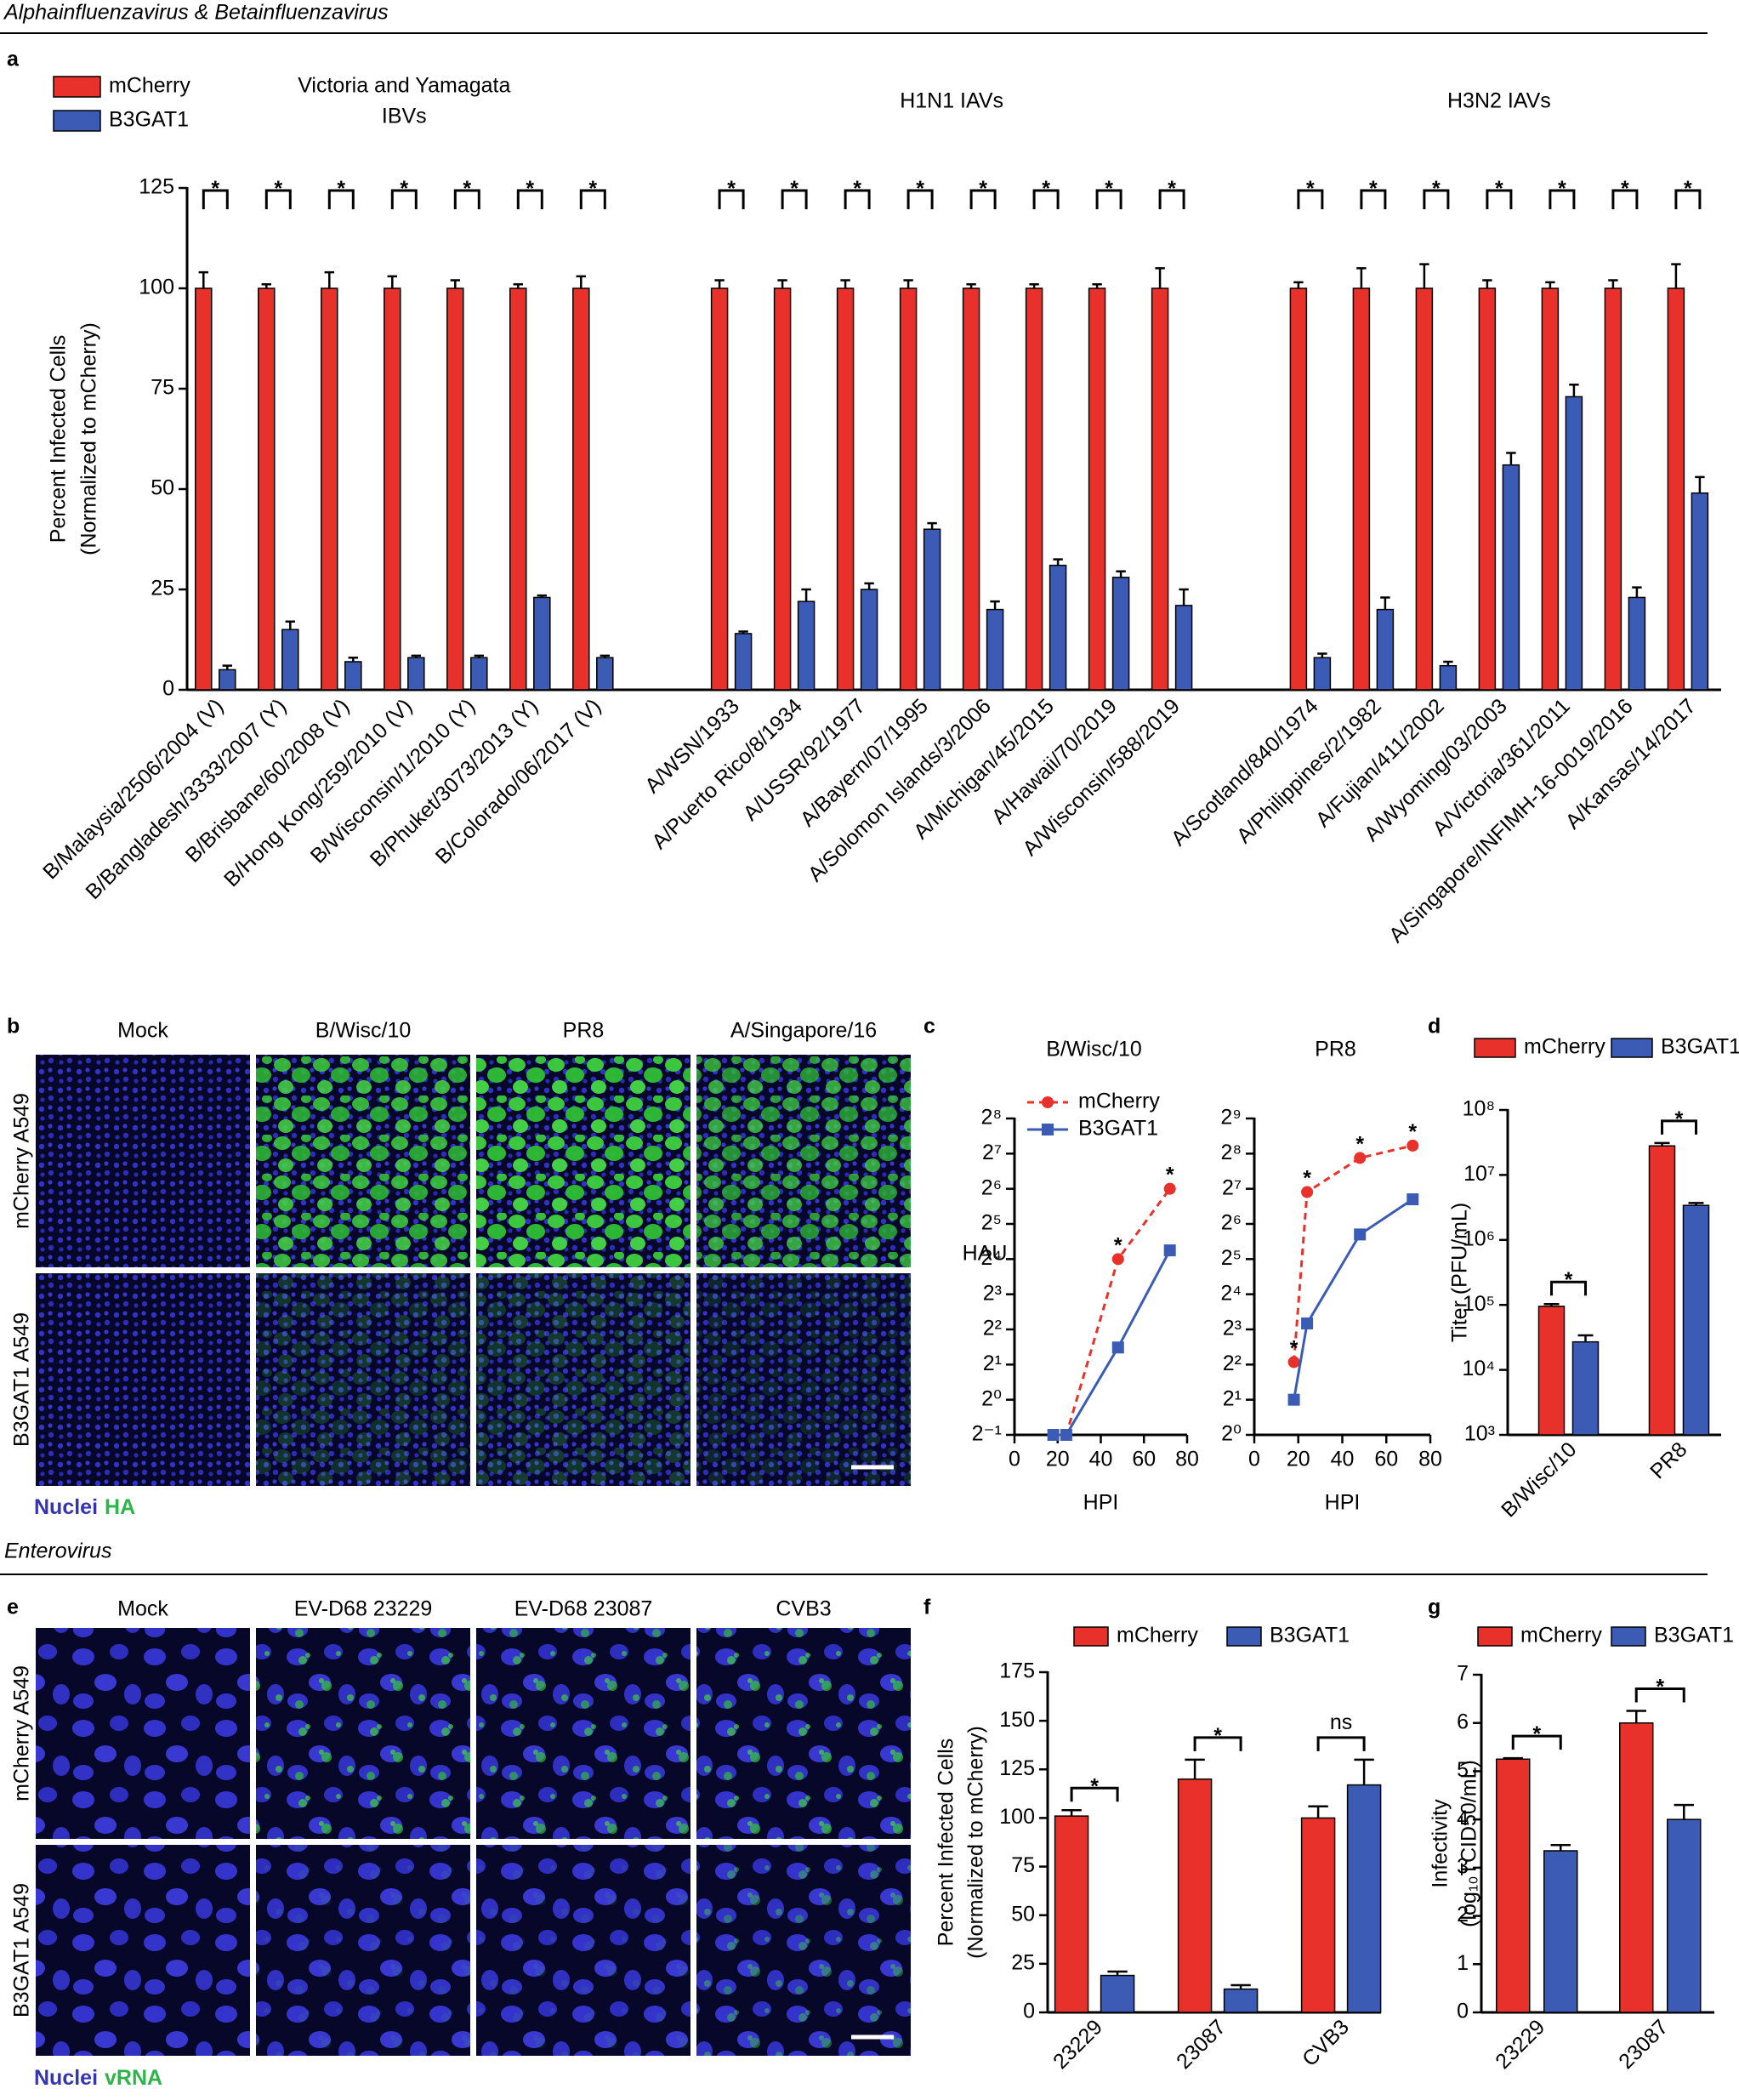 The width and height of the screenshot is (1739, 2100). Describe the element at coordinates (1310, 1636) in the screenshot. I see `legend-label: B3GAT1` at that location.